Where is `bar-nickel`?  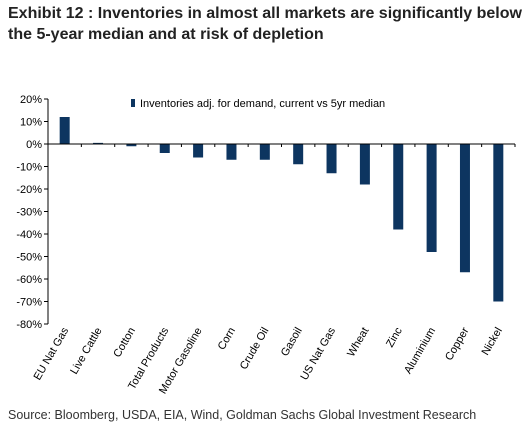 bar-nickel is located at coordinates (498, 223).